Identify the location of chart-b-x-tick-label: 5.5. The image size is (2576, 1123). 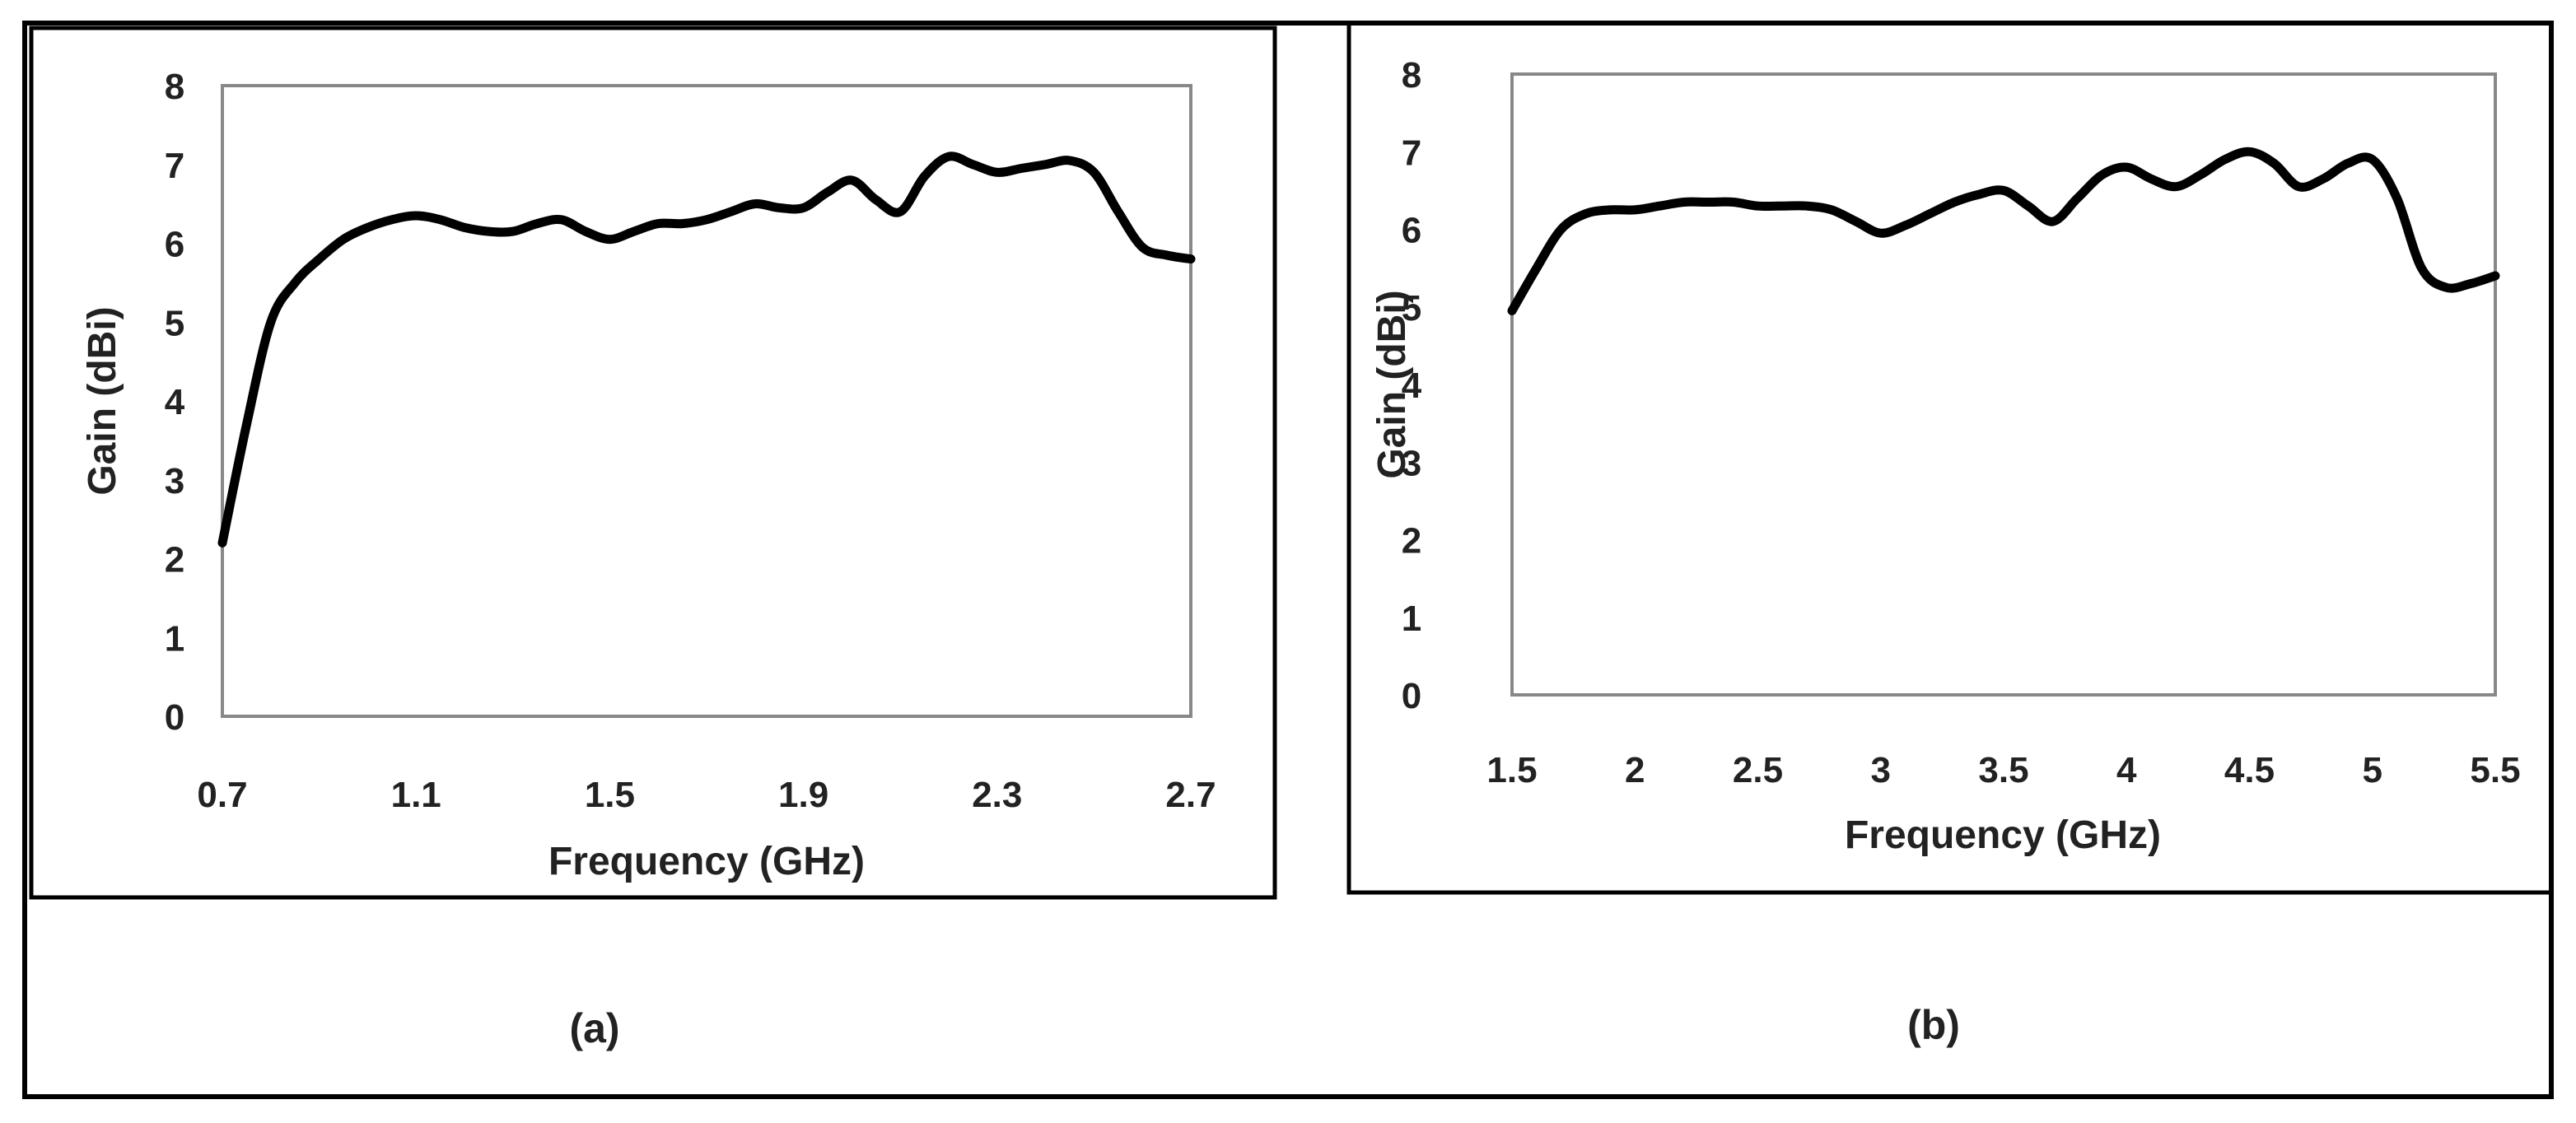
(2495, 770).